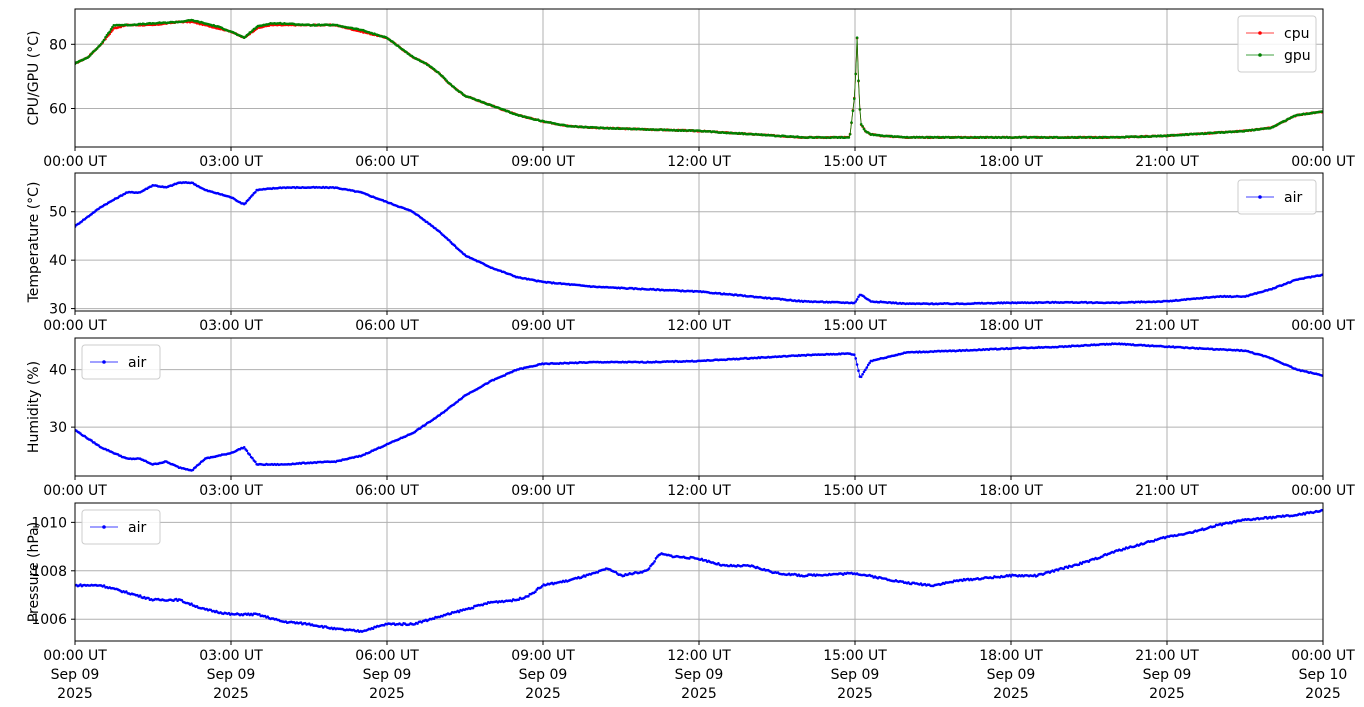  Describe the element at coordinates (34, 78) in the screenshot. I see `y-axis-label: CPU/GPU (°C)` at that location.